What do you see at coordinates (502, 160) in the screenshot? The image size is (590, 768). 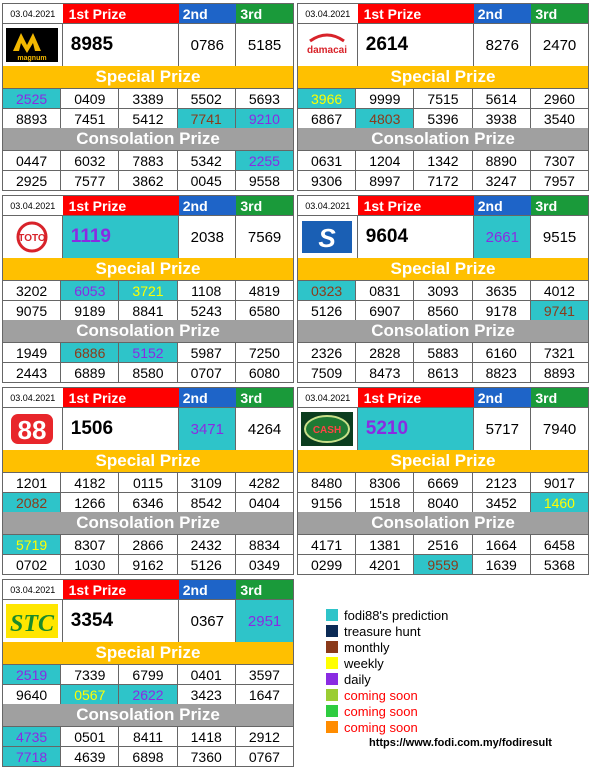 I see `consolation-prize-number: 8890` at bounding box center [502, 160].